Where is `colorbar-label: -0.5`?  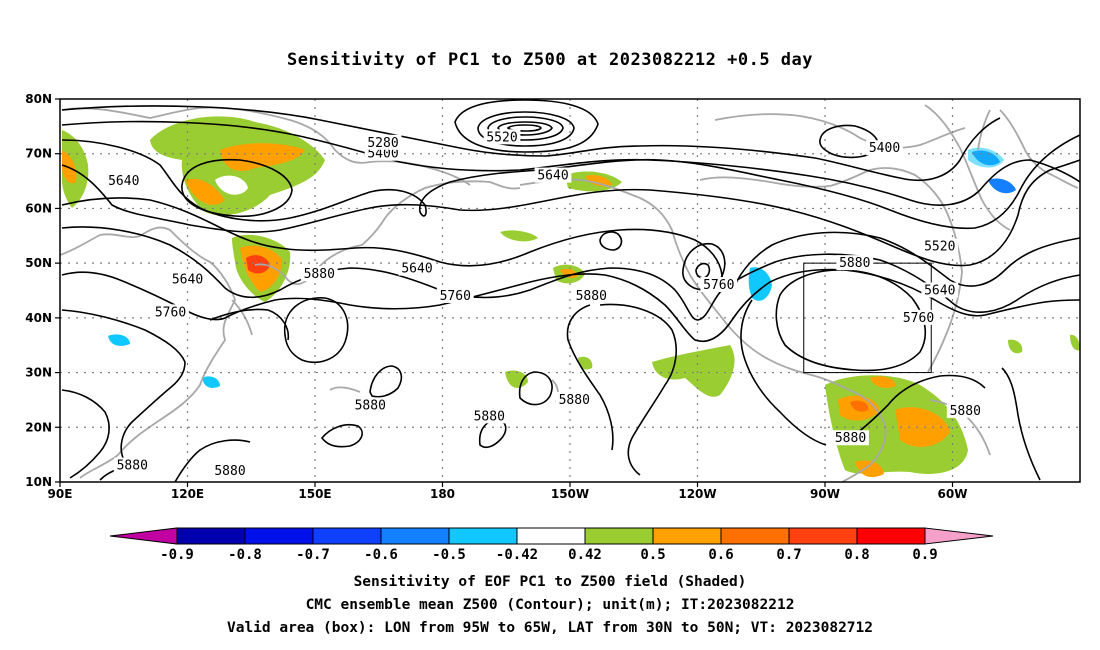
colorbar-label: -0.5 is located at coordinates (449, 555).